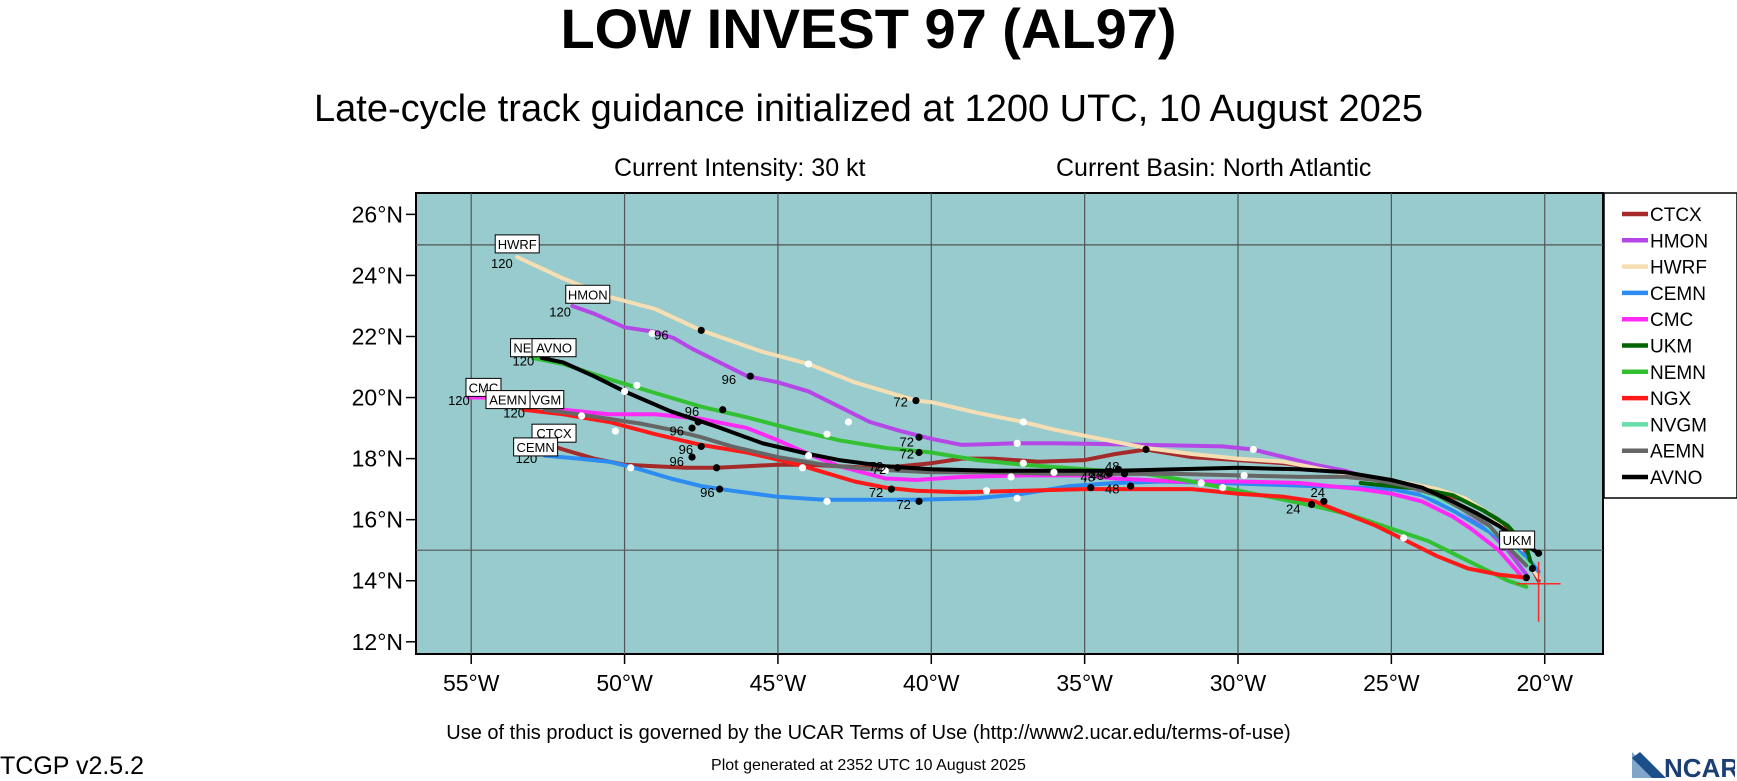 Image resolution: width=1737 pixels, height=781 pixels. I want to click on model-end-label-ukm: UKM, so click(1517, 540).